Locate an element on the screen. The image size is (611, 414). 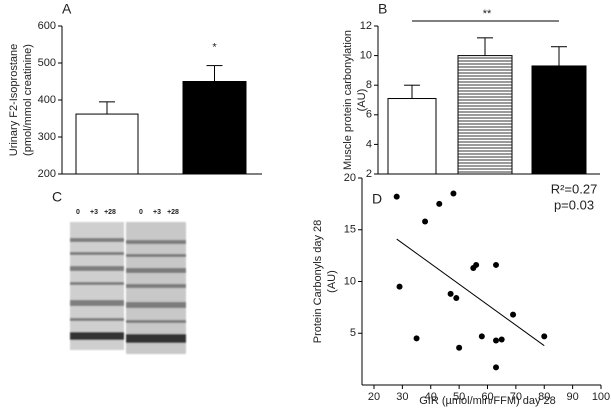
y-tick-label: 500 is located at coordinates (47, 63).